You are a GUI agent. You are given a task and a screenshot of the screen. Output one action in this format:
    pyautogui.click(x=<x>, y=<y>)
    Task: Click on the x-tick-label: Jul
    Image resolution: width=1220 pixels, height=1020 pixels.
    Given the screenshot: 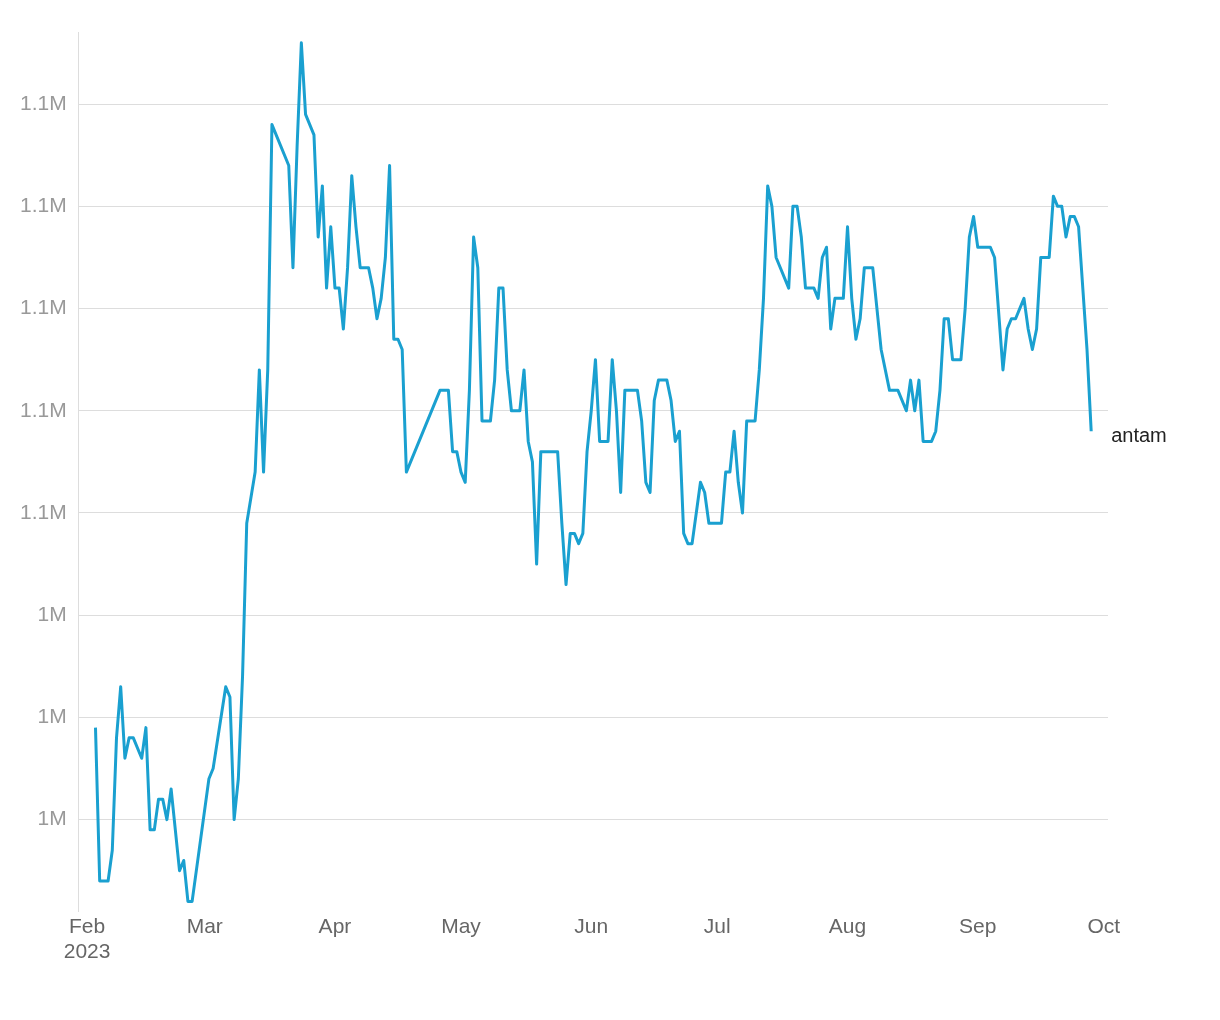 What is the action you would take?
    pyautogui.click(x=717, y=925)
    